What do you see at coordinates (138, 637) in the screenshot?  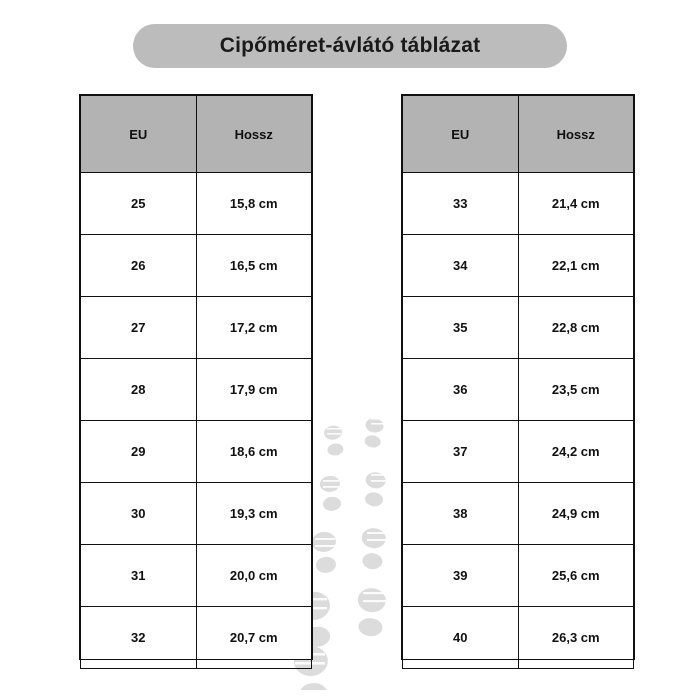 I see `cell-eu: 32` at bounding box center [138, 637].